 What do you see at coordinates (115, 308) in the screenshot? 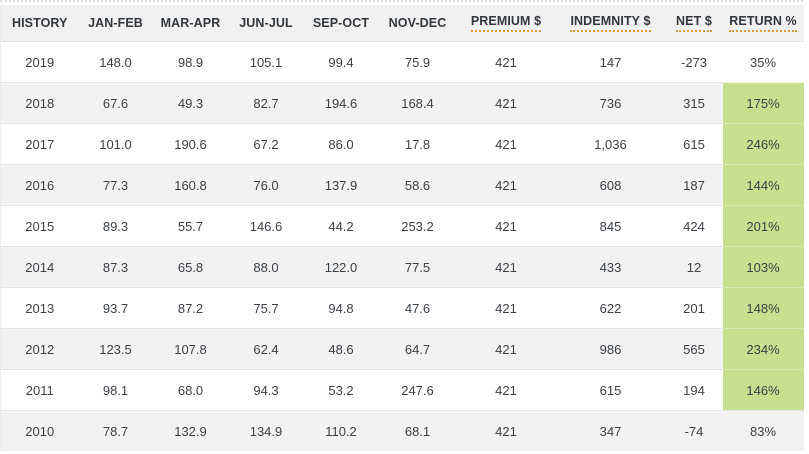
I see `value-cell: 93.7` at bounding box center [115, 308].